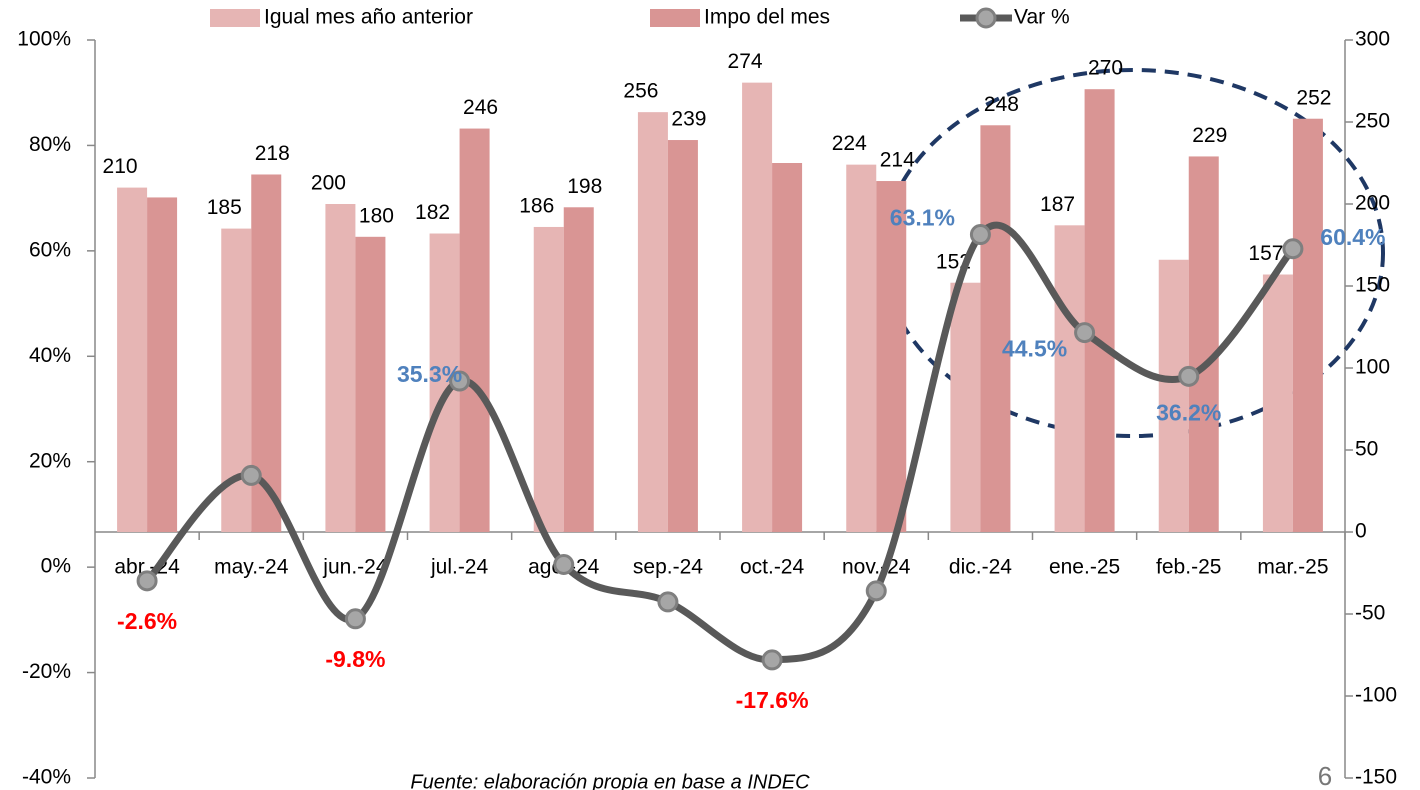 This screenshot has width=1420, height=790. What do you see at coordinates (46, 777) in the screenshot?
I see `y-tick-label: -40%` at bounding box center [46, 777].